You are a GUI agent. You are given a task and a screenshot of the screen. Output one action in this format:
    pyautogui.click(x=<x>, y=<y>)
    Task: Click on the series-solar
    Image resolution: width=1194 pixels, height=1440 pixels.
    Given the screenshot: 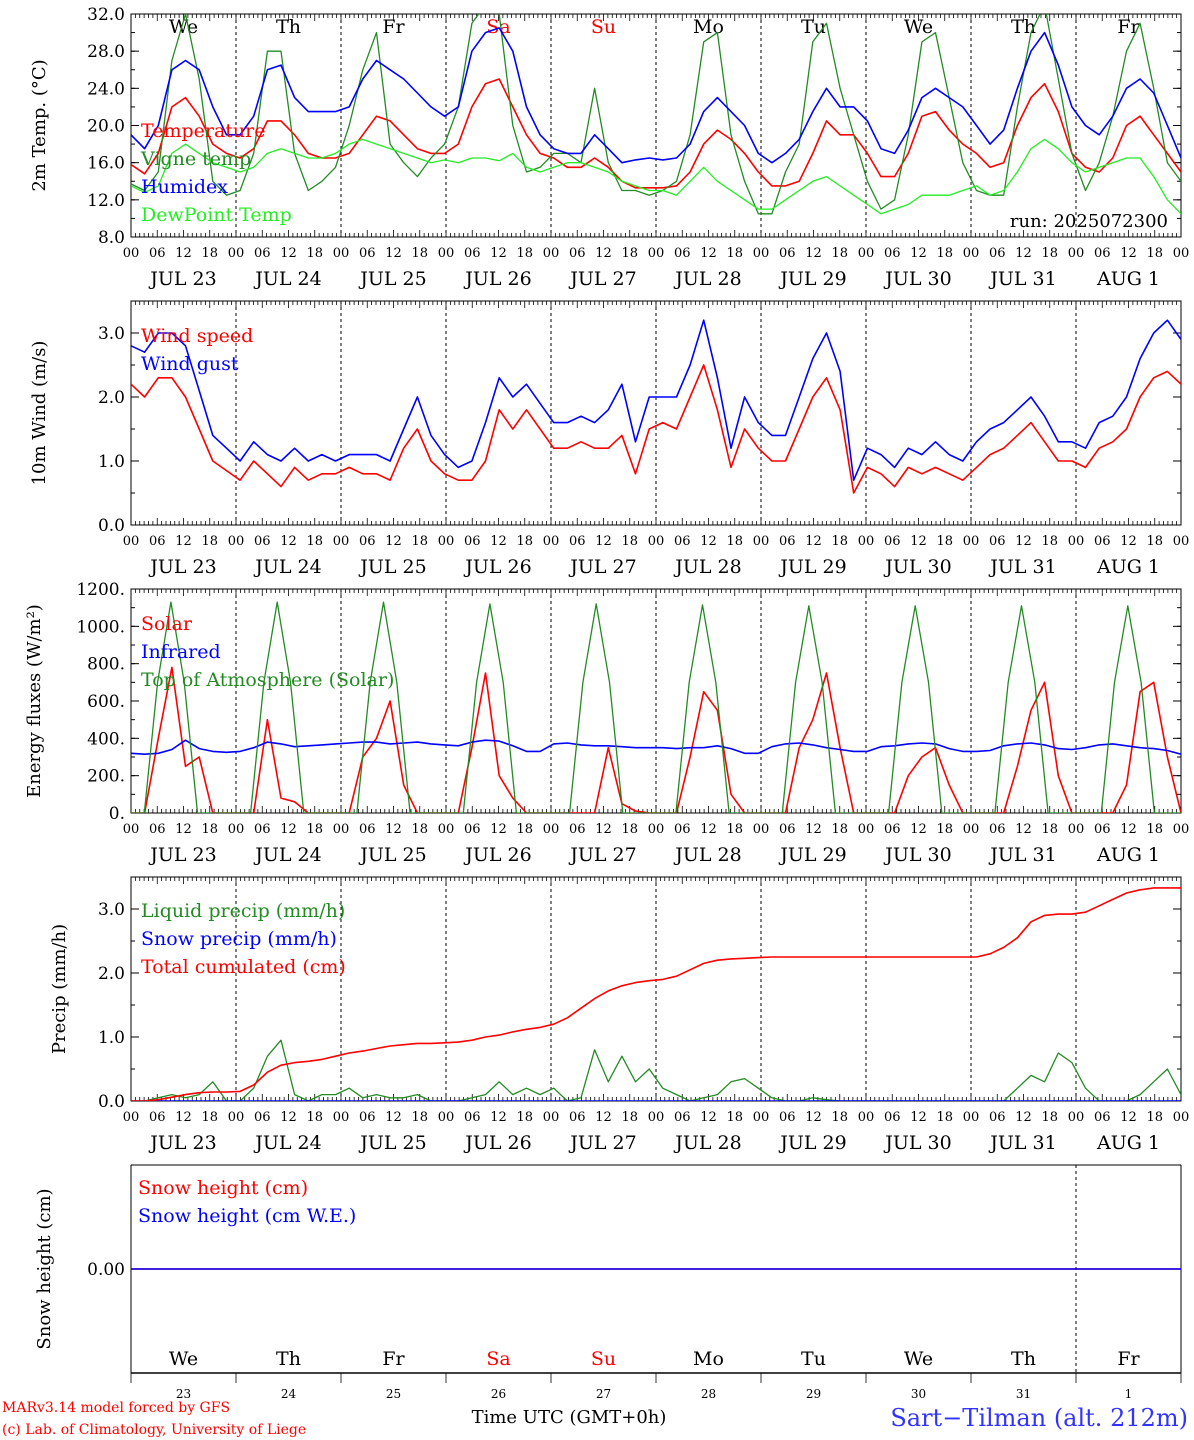 What is the action you would take?
    pyautogui.click(x=656, y=739)
    